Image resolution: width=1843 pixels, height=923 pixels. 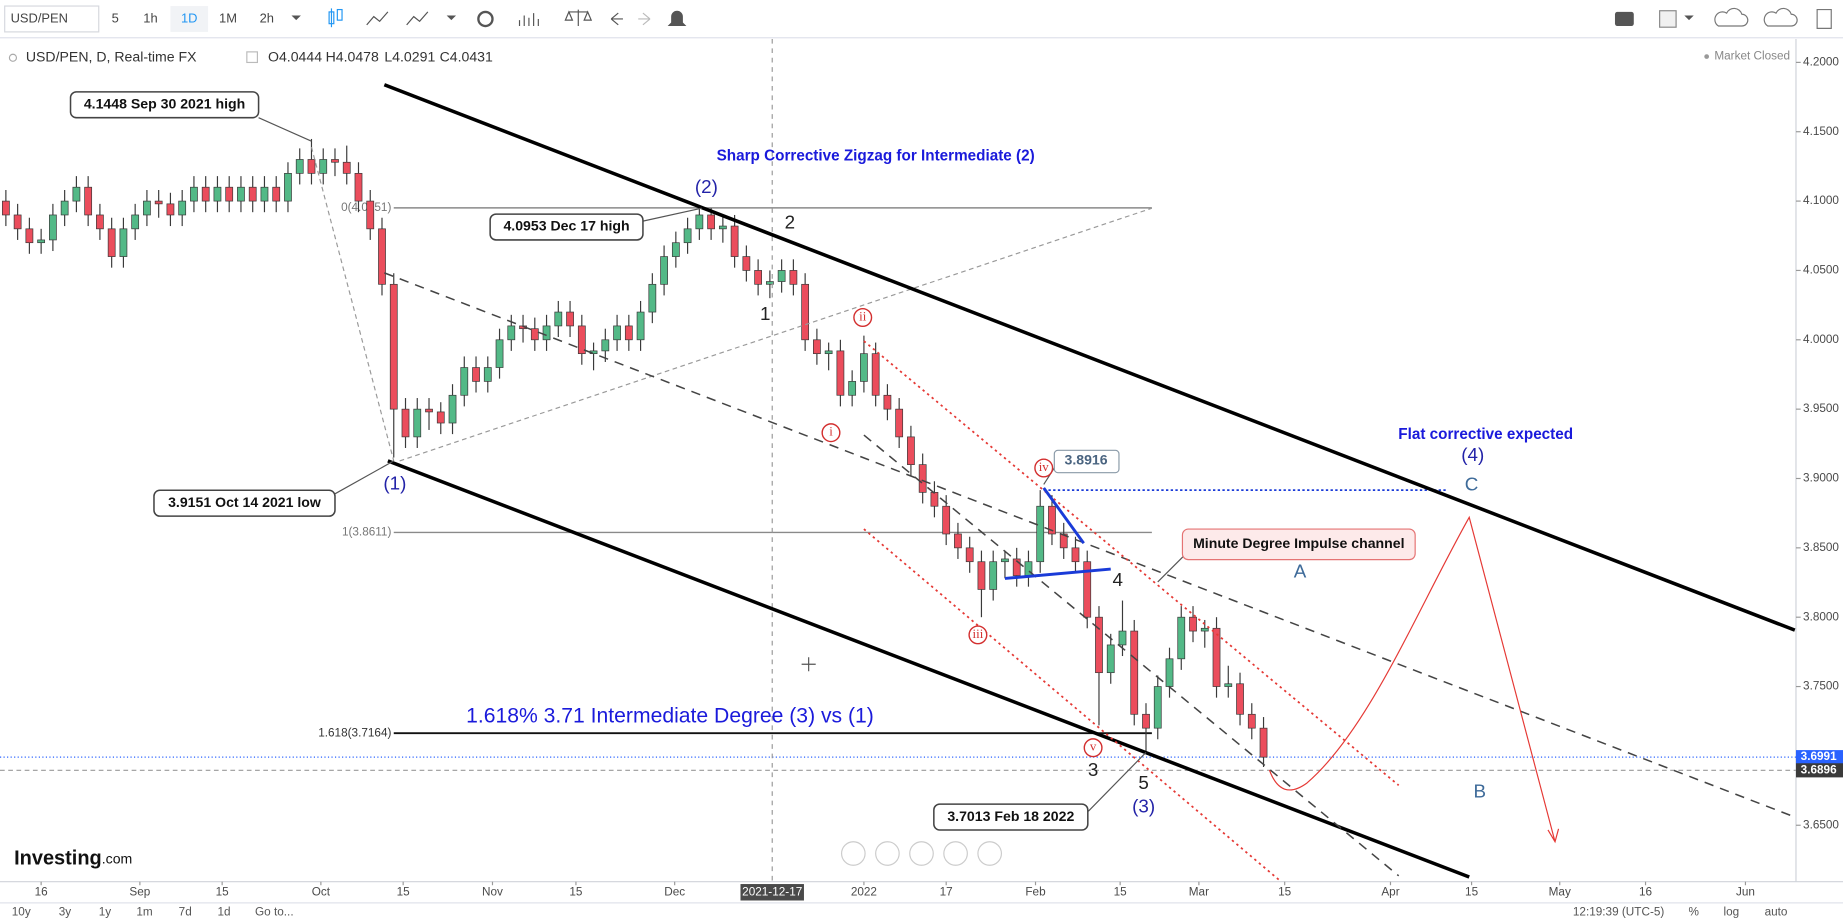 I want to click on zoom-in, so click(x=955, y=853).